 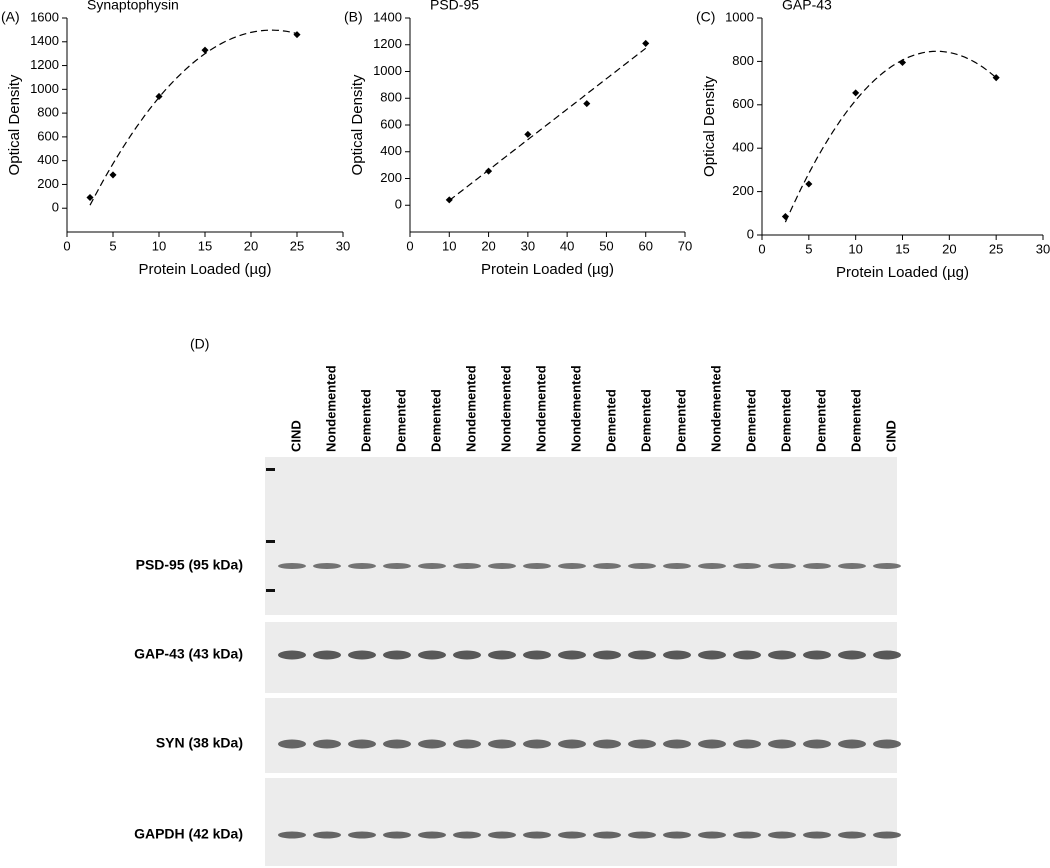 I want to click on chart-title: PSD-95, so click(x=454, y=6).